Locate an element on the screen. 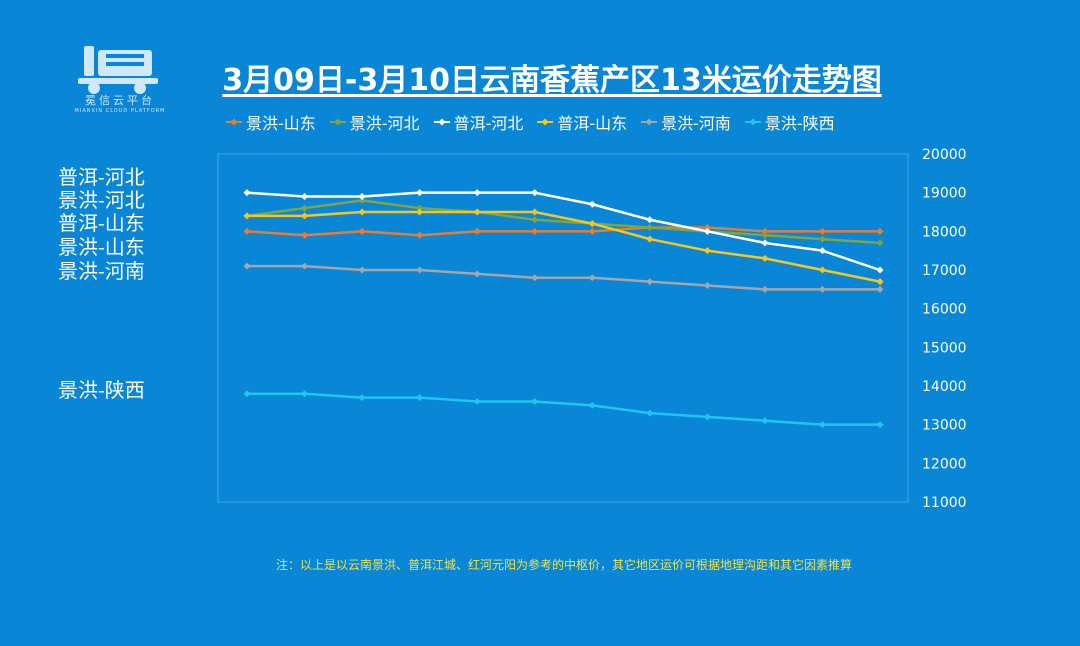 This screenshot has width=1080, height=646. legend-item: 景洪-山东 is located at coordinates (271, 122).